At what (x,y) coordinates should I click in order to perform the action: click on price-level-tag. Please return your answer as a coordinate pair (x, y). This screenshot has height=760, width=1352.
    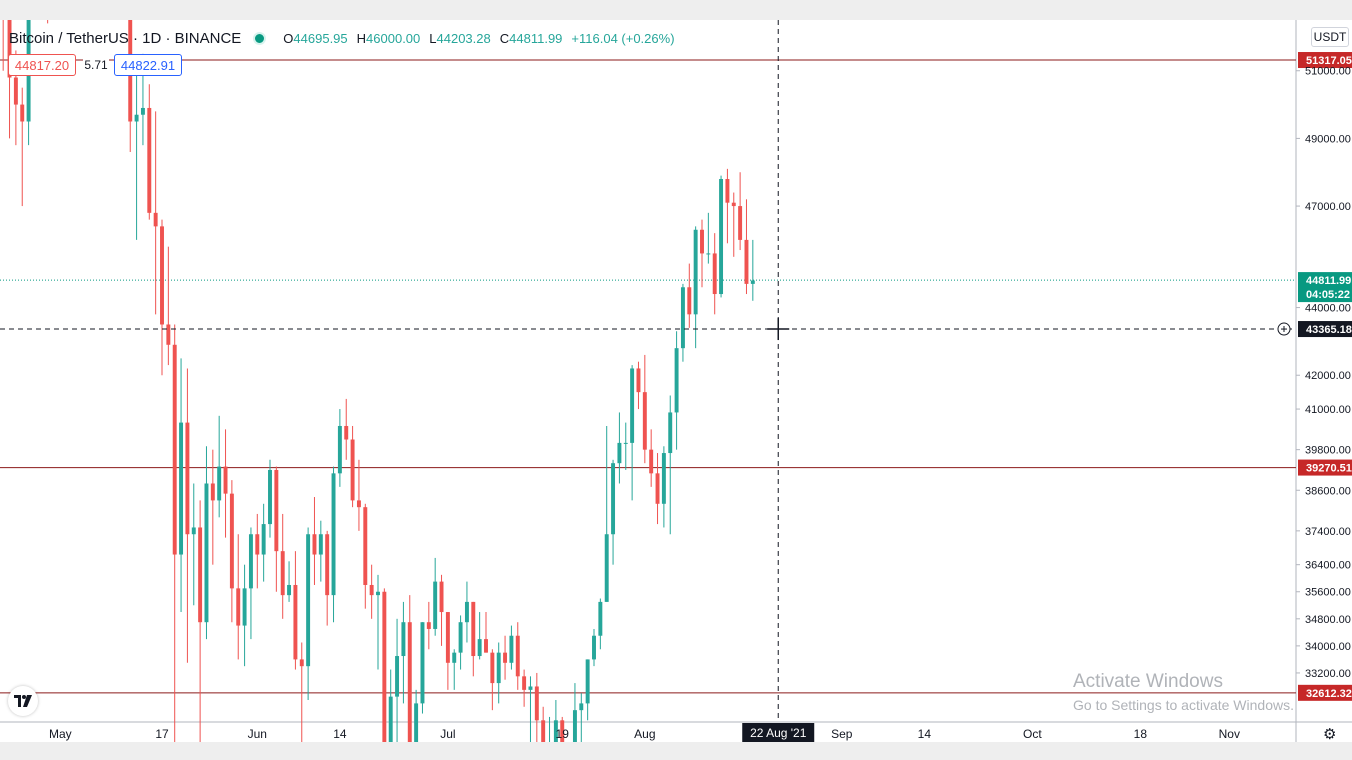
    Looking at the image, I should click on (1325, 692).